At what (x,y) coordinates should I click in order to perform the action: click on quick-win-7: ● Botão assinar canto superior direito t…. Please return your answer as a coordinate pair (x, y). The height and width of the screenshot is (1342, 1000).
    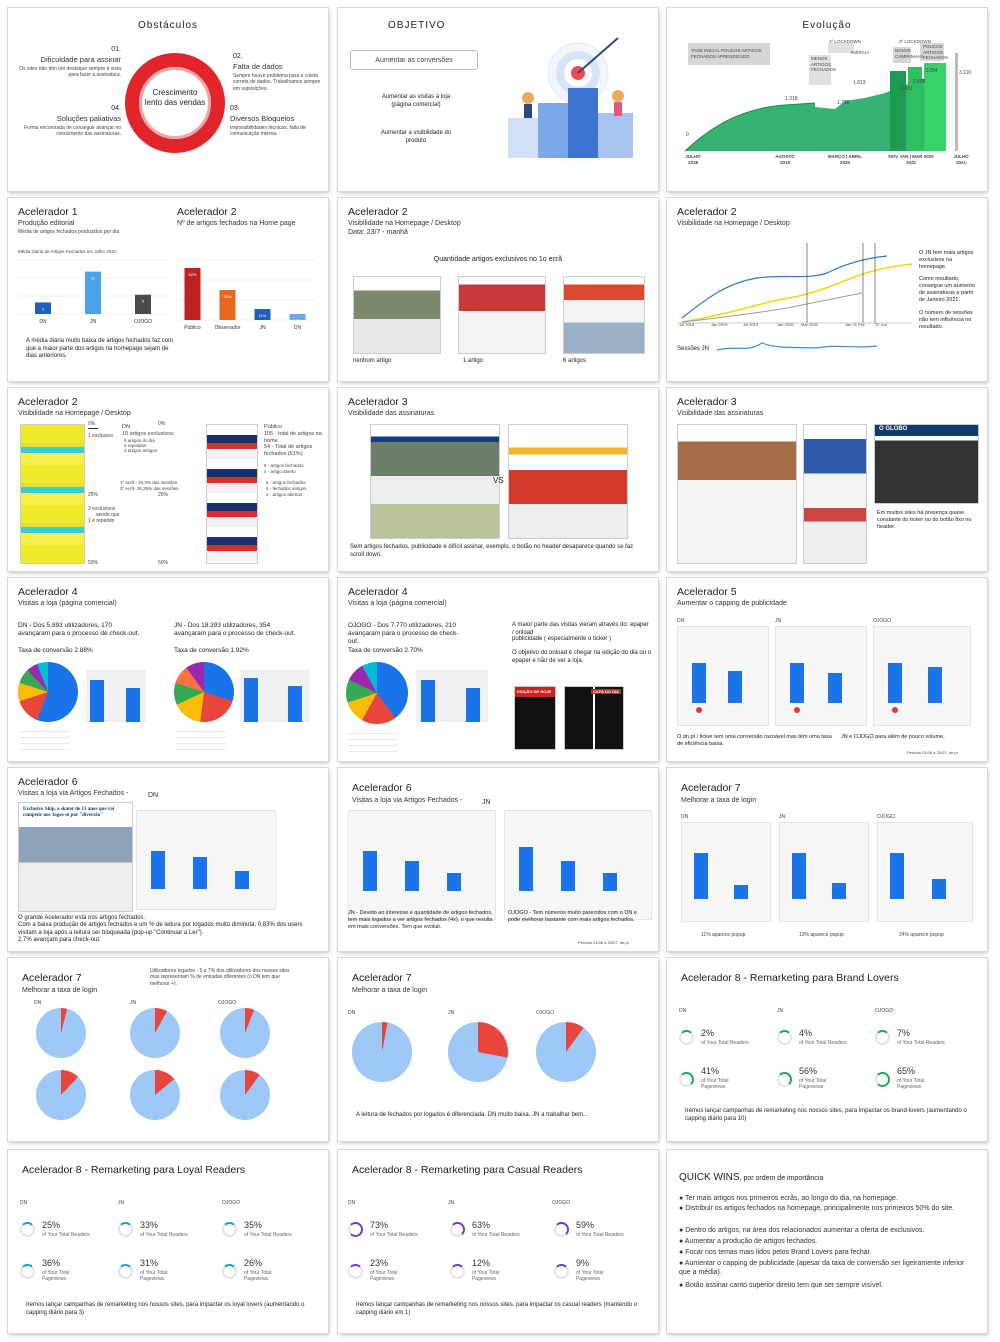
    Looking at the image, I should click on (781, 1285).